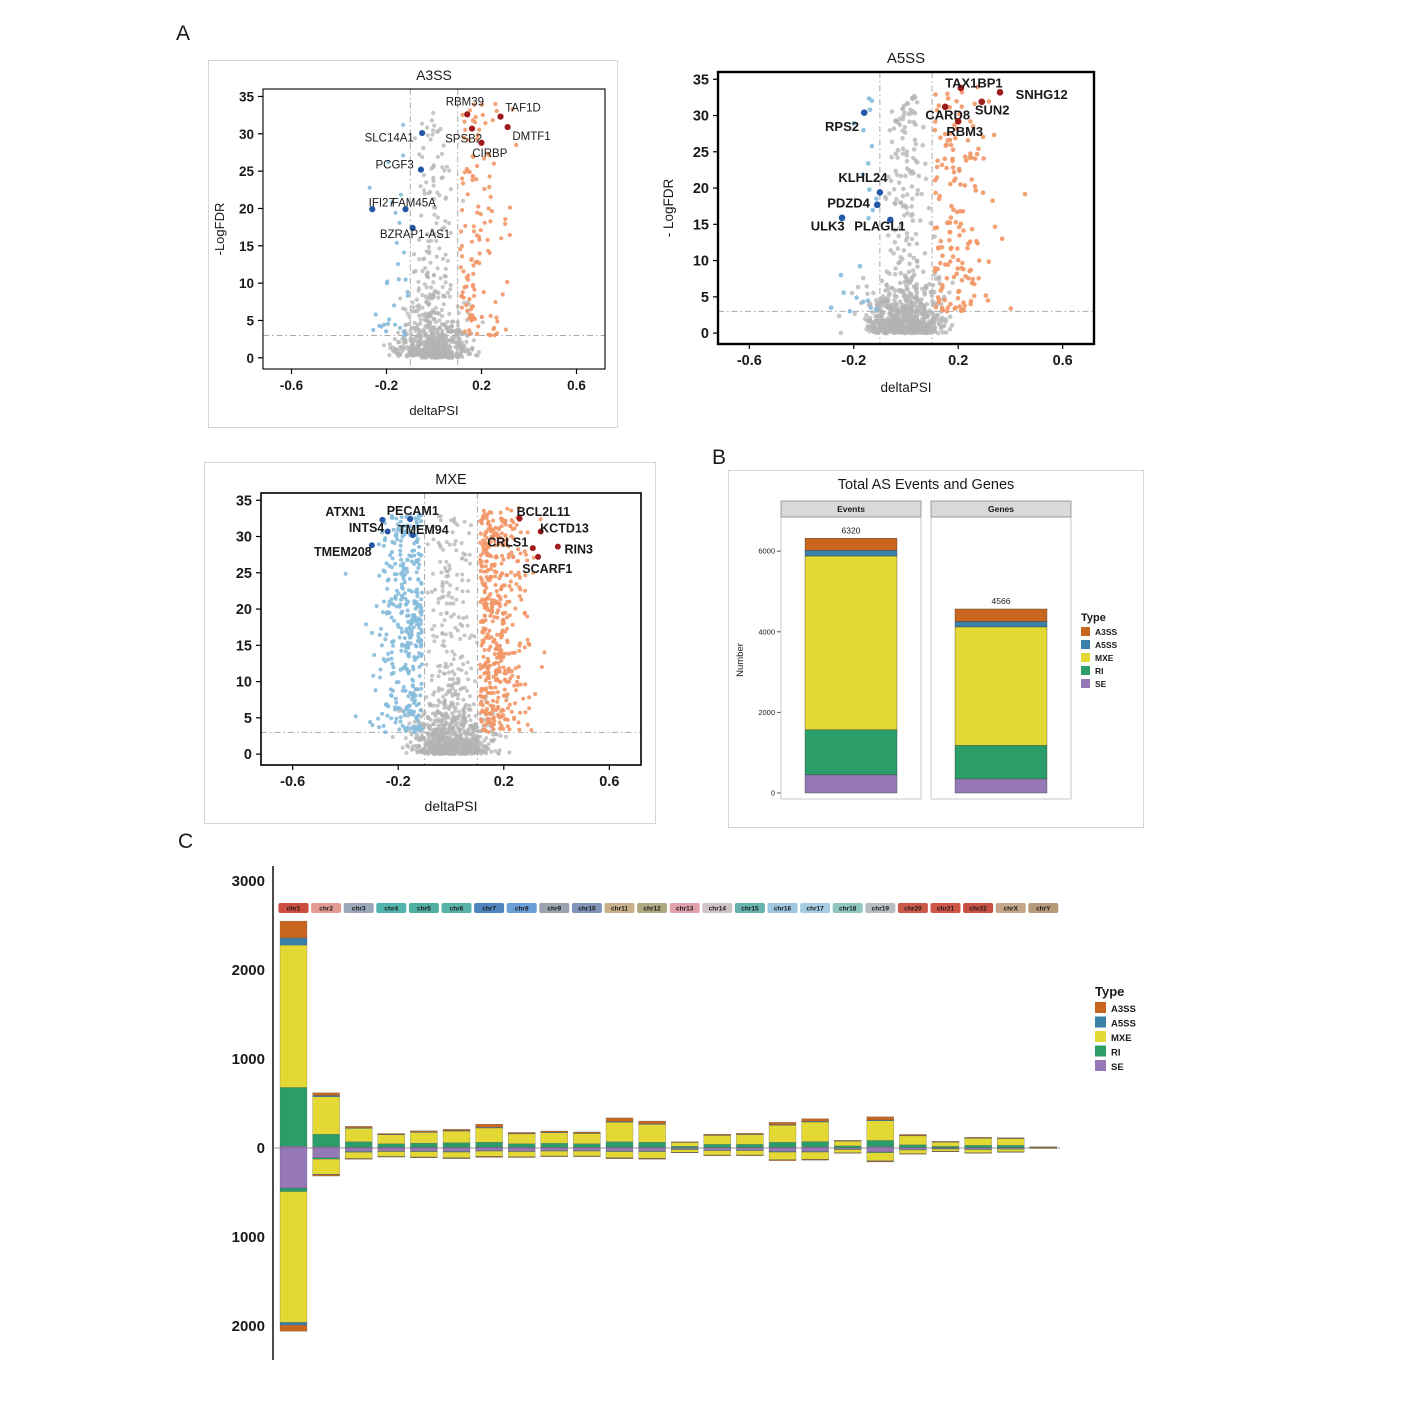 This screenshot has width=1412, height=1412. Describe the element at coordinates (465, 103) in the screenshot. I see `gene-label: RBM39` at that location.